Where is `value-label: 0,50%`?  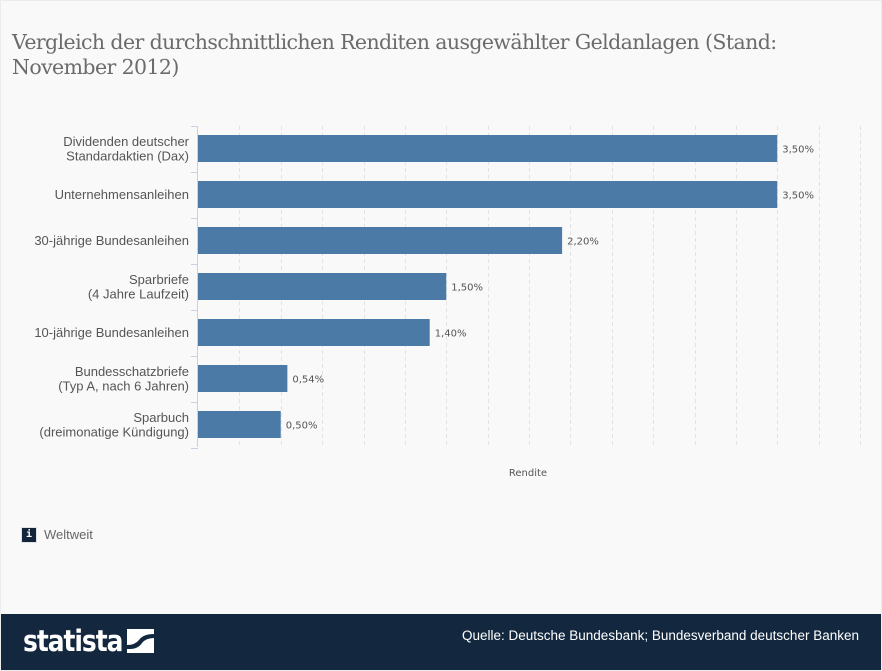 value-label: 0,50% is located at coordinates (302, 426).